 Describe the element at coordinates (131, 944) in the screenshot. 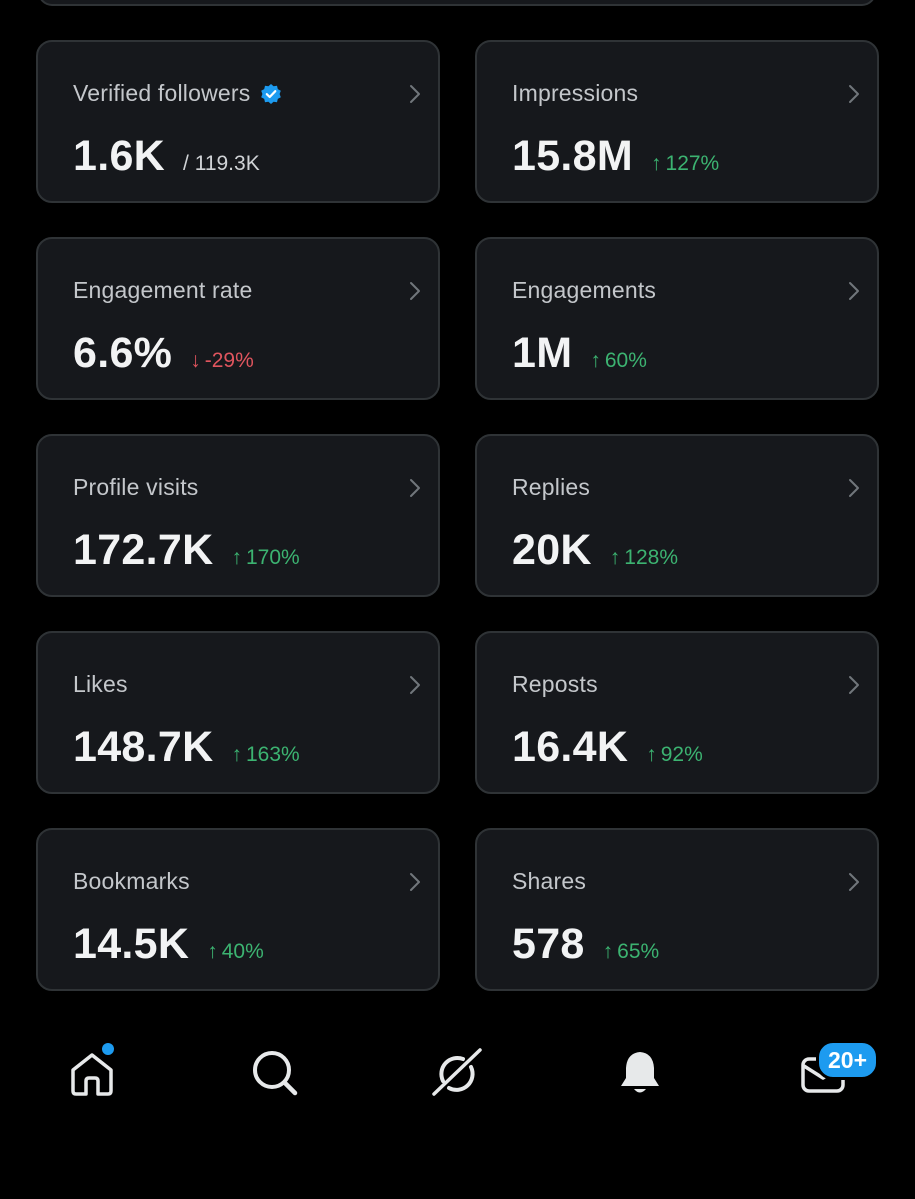

I see `metric-value: 14.5K` at that location.